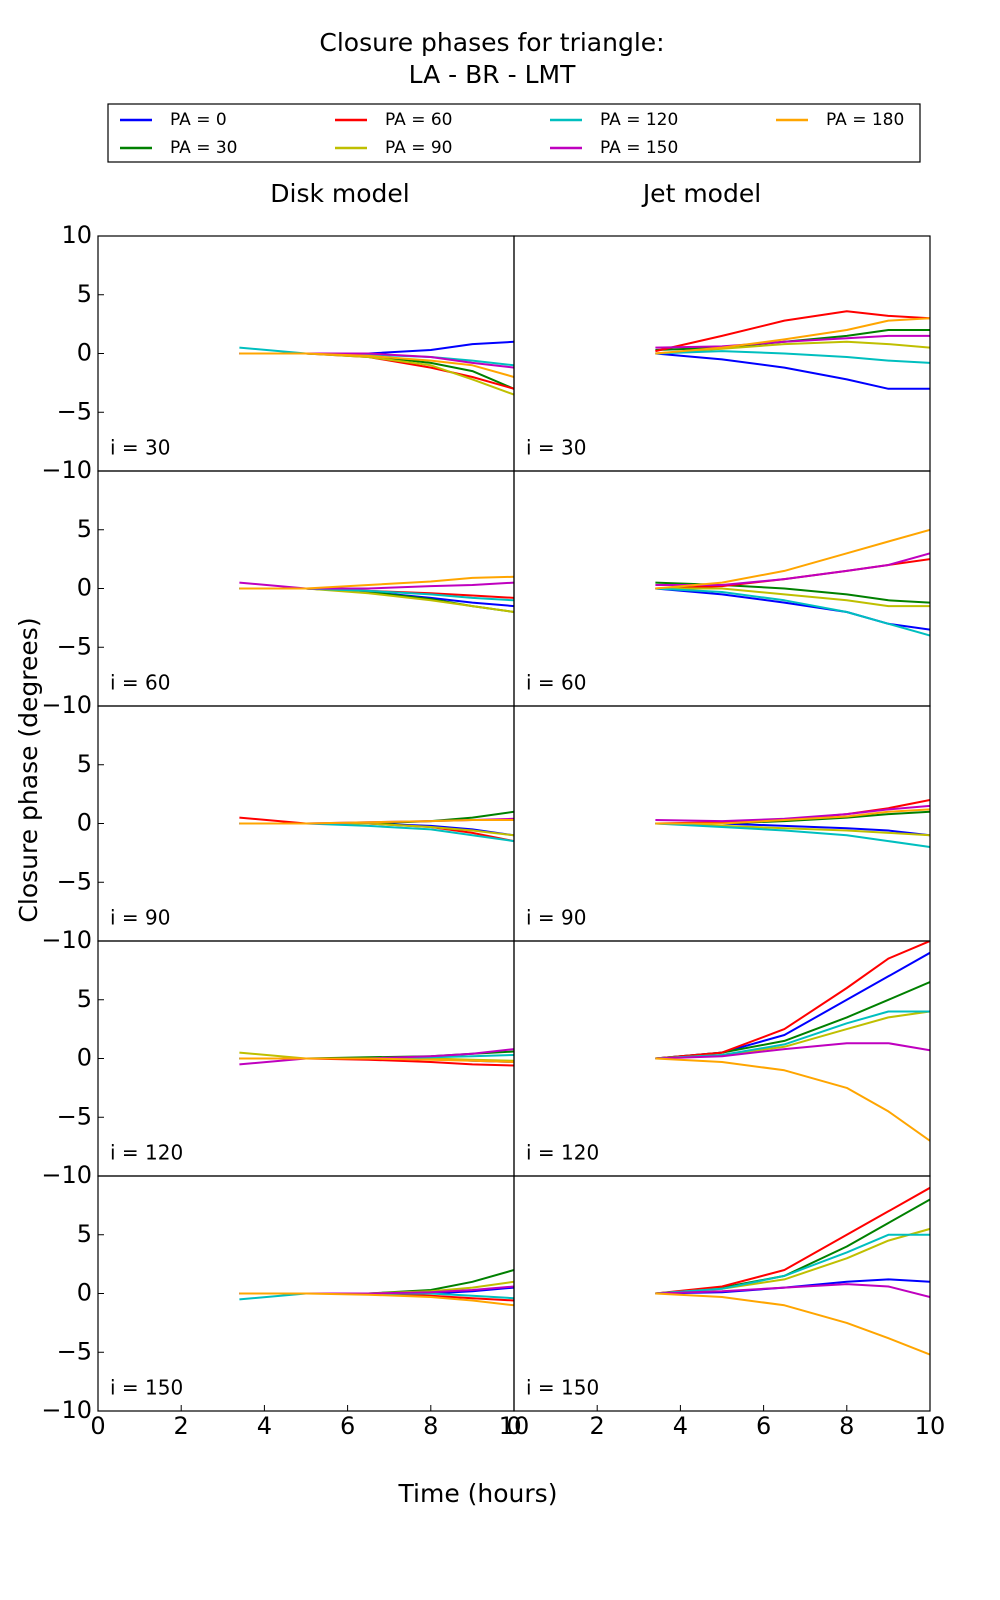 This screenshot has height=1600, width=1000. I want to click on legend-label: PA = 180, so click(865, 120).